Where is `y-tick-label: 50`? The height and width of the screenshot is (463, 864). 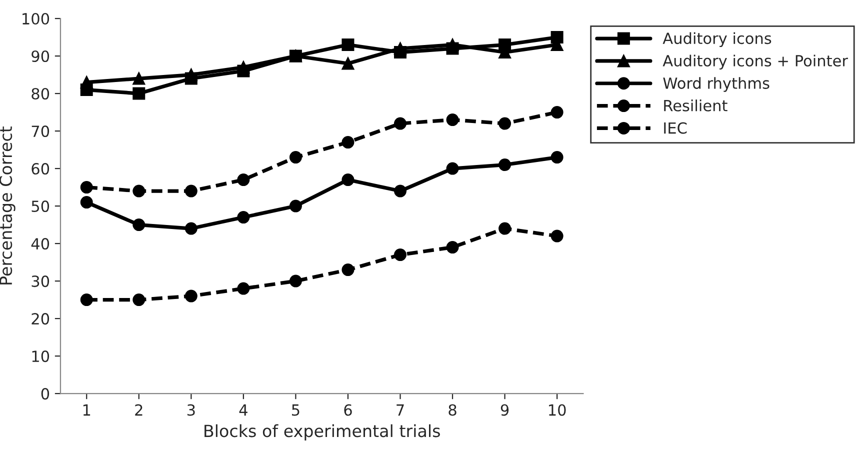 y-tick-label: 50 is located at coordinates (41, 206).